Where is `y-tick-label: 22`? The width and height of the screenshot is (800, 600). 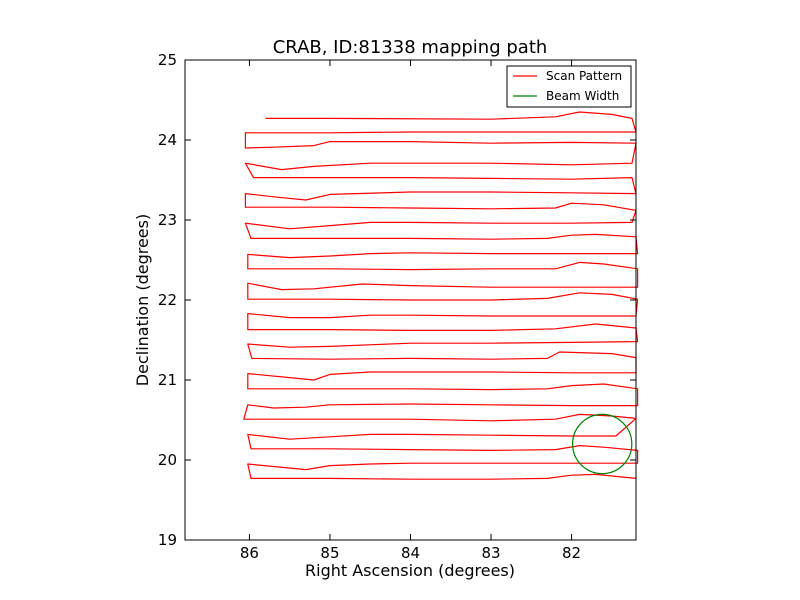 y-tick-label: 22 is located at coordinates (167, 300).